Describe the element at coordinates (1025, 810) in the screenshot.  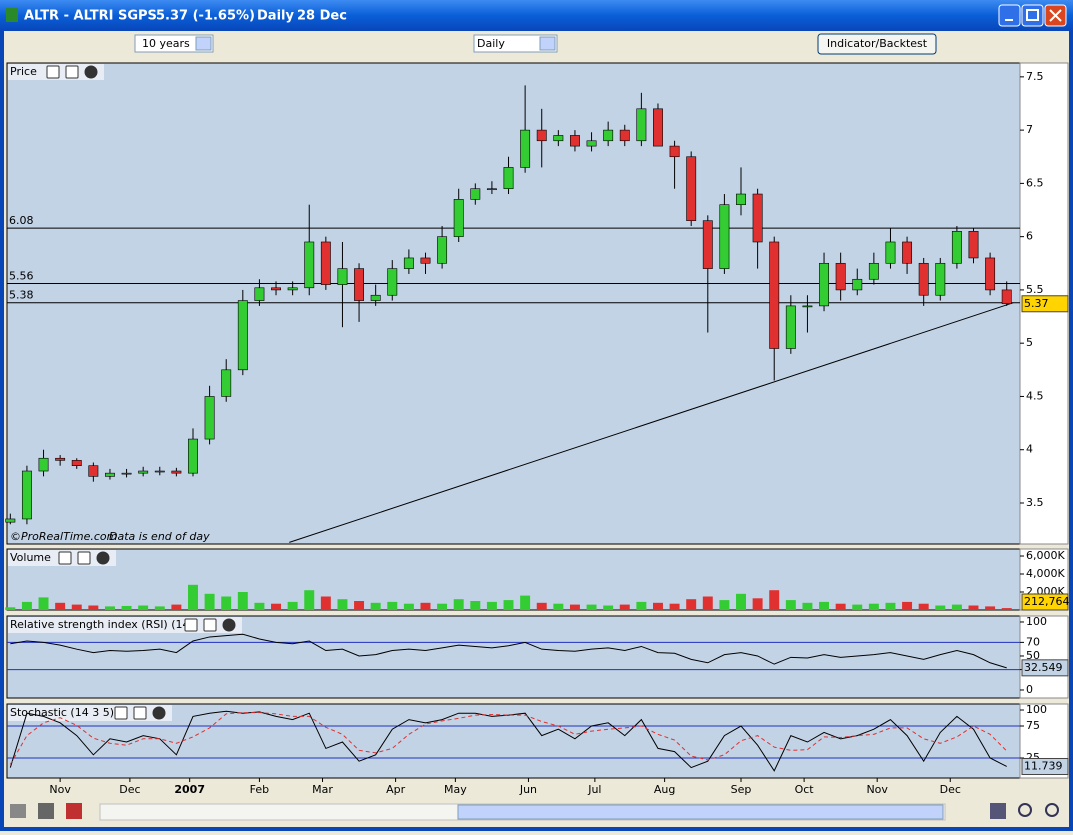
I see `icon-zoom-out` at that location.